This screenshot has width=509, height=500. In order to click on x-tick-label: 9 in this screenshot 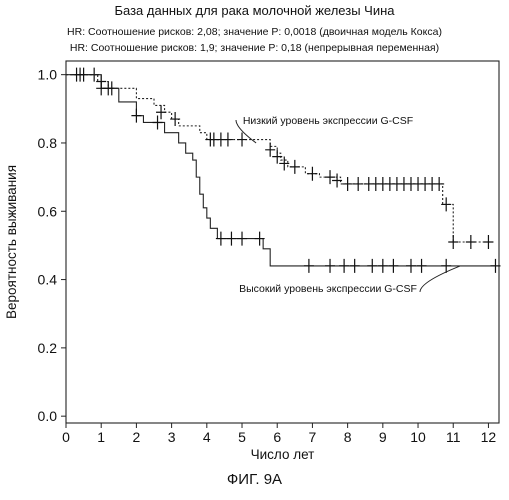, I will do `click(383, 437)`.